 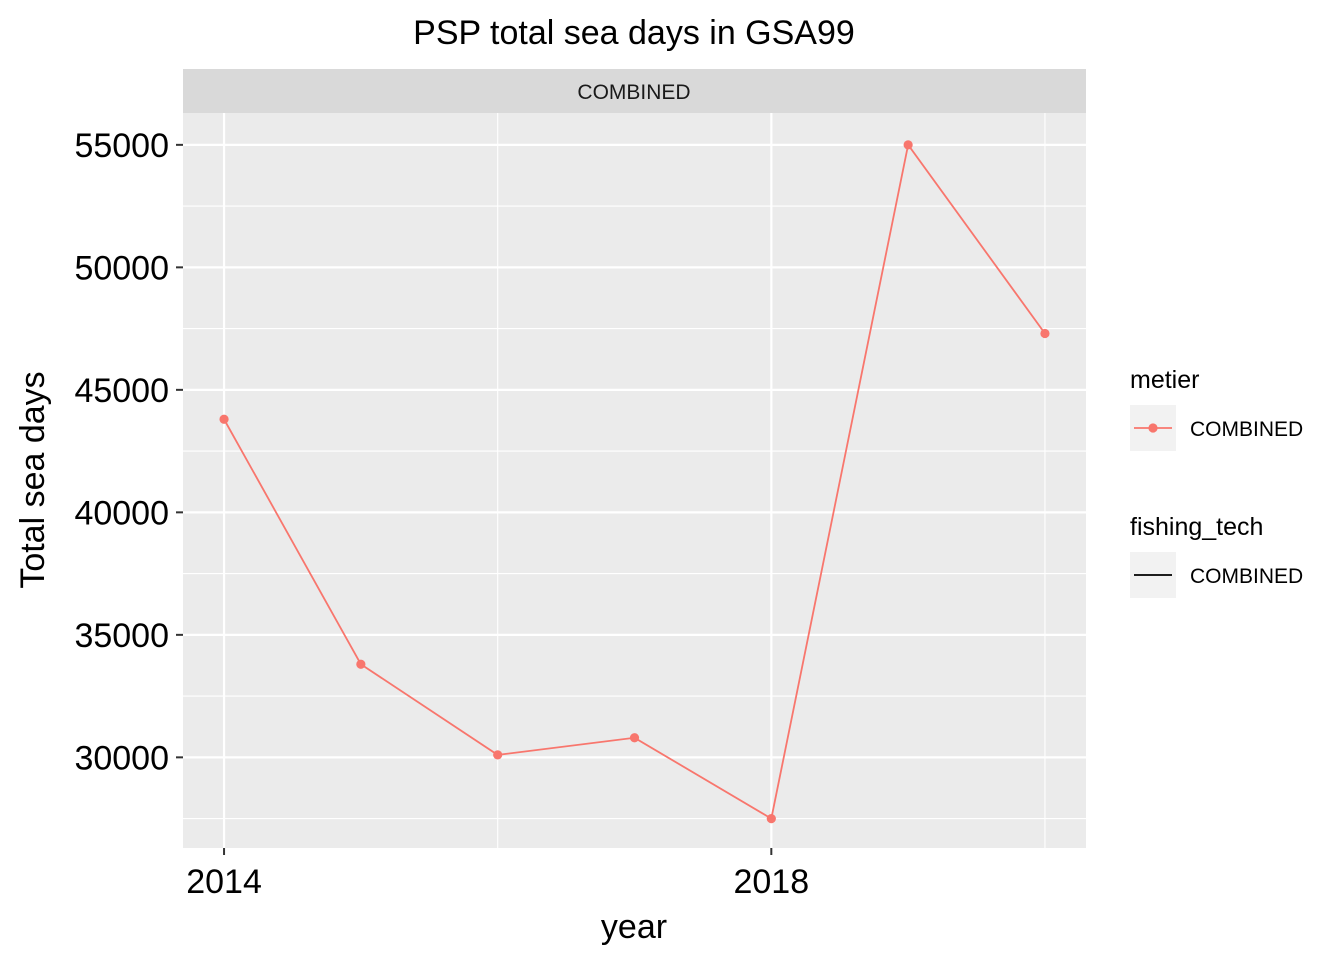 I want to click on chart-title: PSP total sea days in GSA99, so click(x=634, y=33).